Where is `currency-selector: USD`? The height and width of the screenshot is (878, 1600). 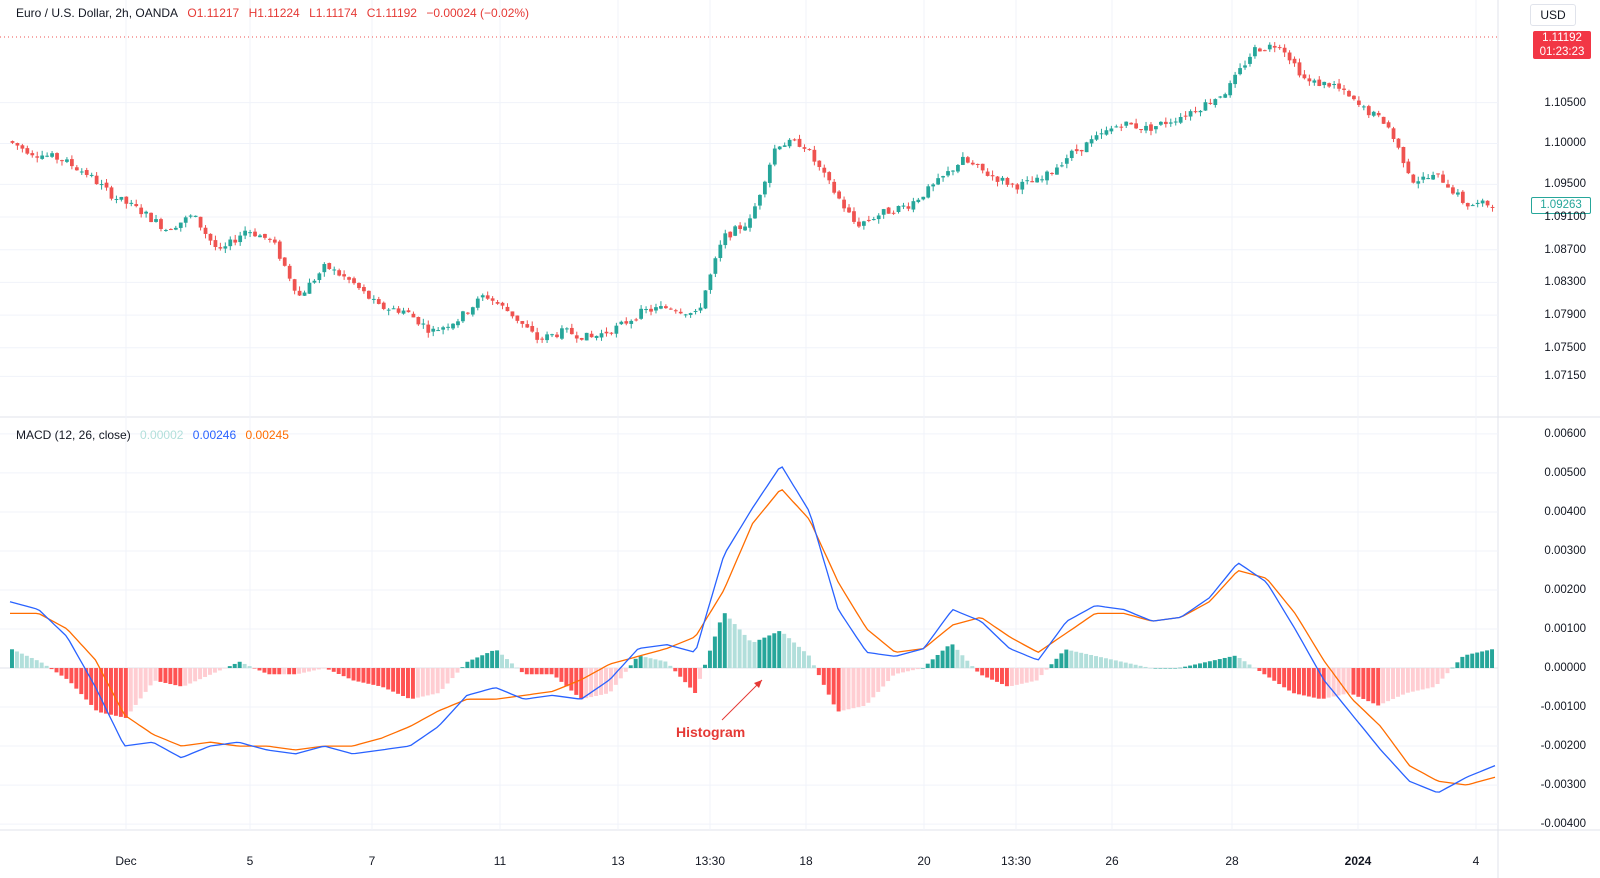 currency-selector: USD is located at coordinates (1553, 15).